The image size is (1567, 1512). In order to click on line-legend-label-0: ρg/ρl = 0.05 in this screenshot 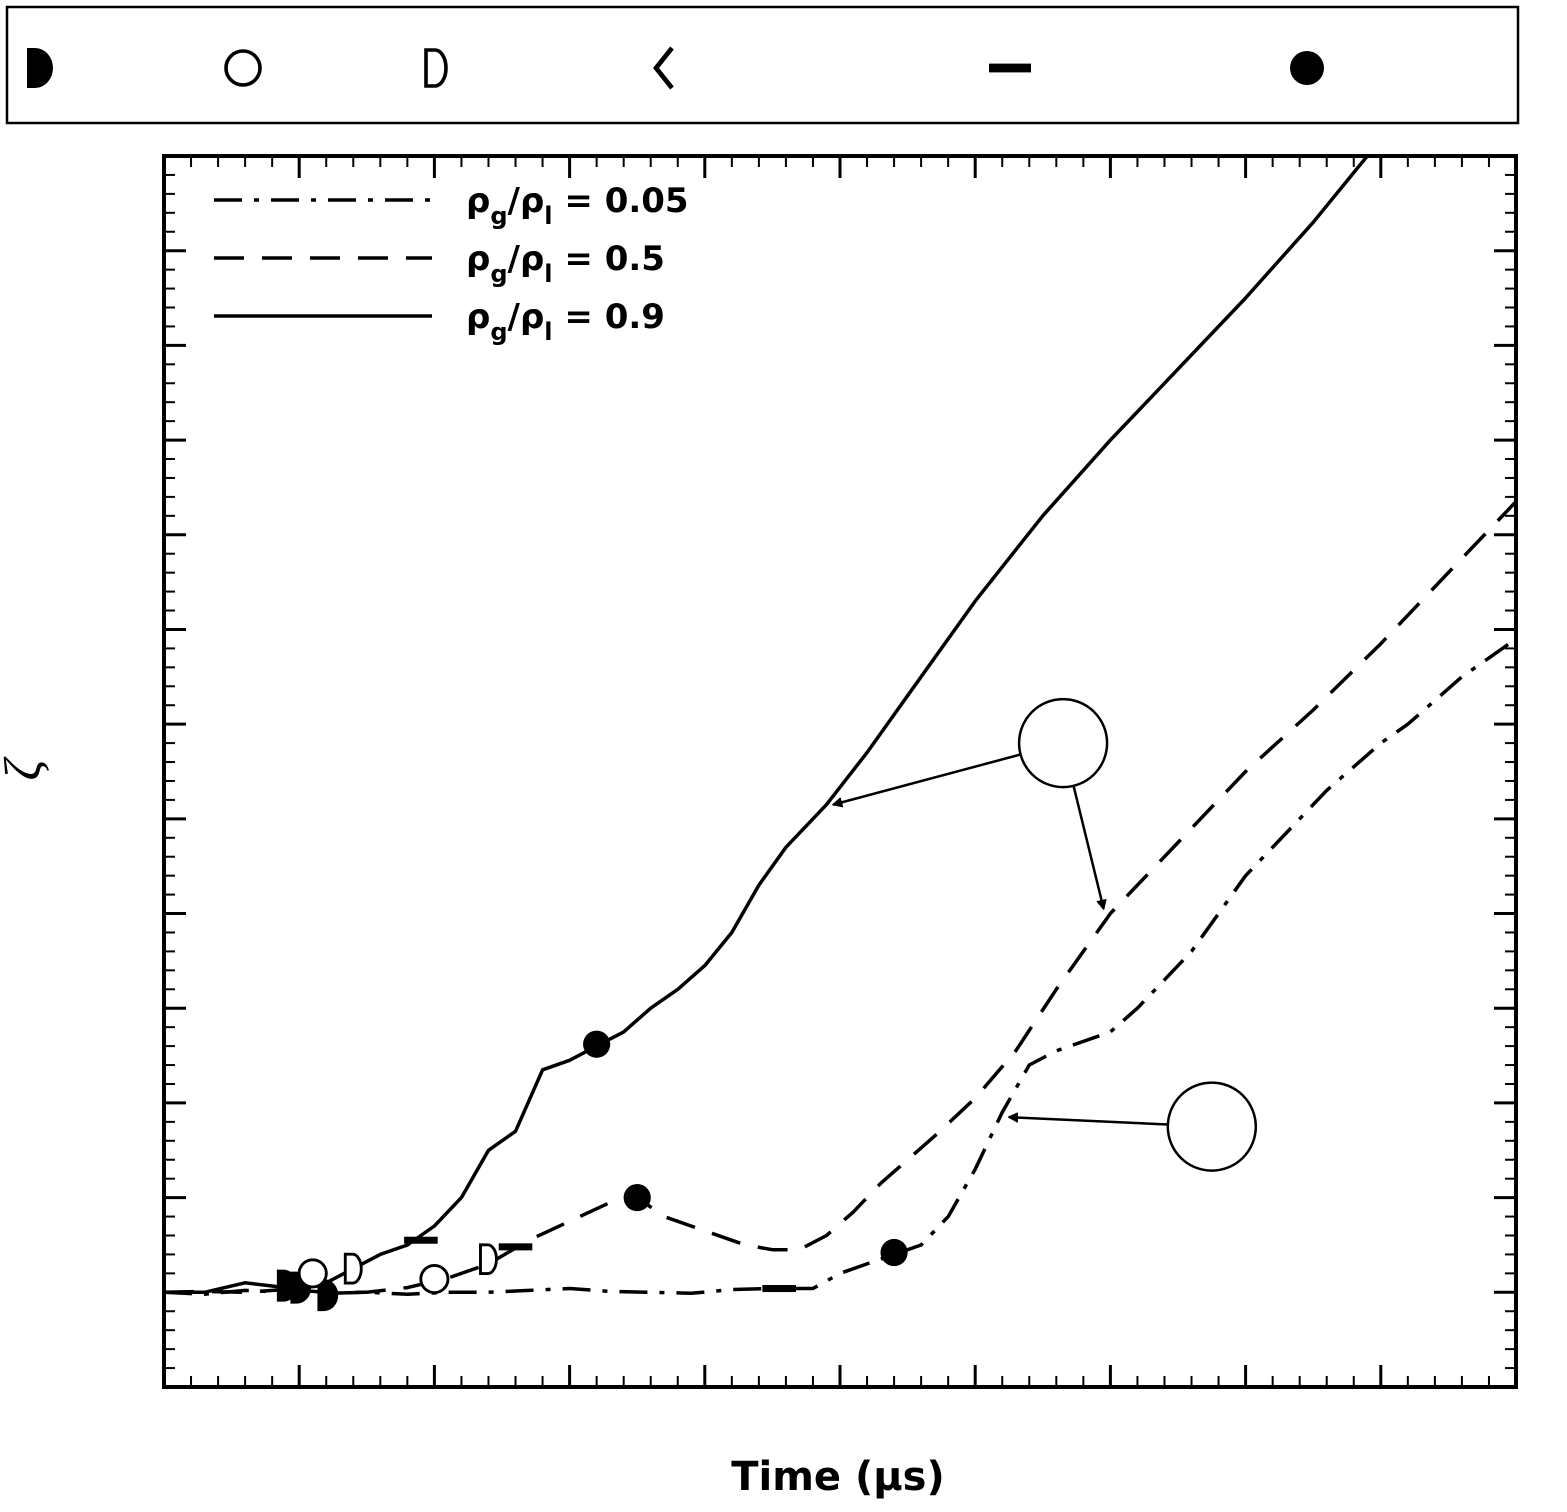, I will do `click(577, 205)`.